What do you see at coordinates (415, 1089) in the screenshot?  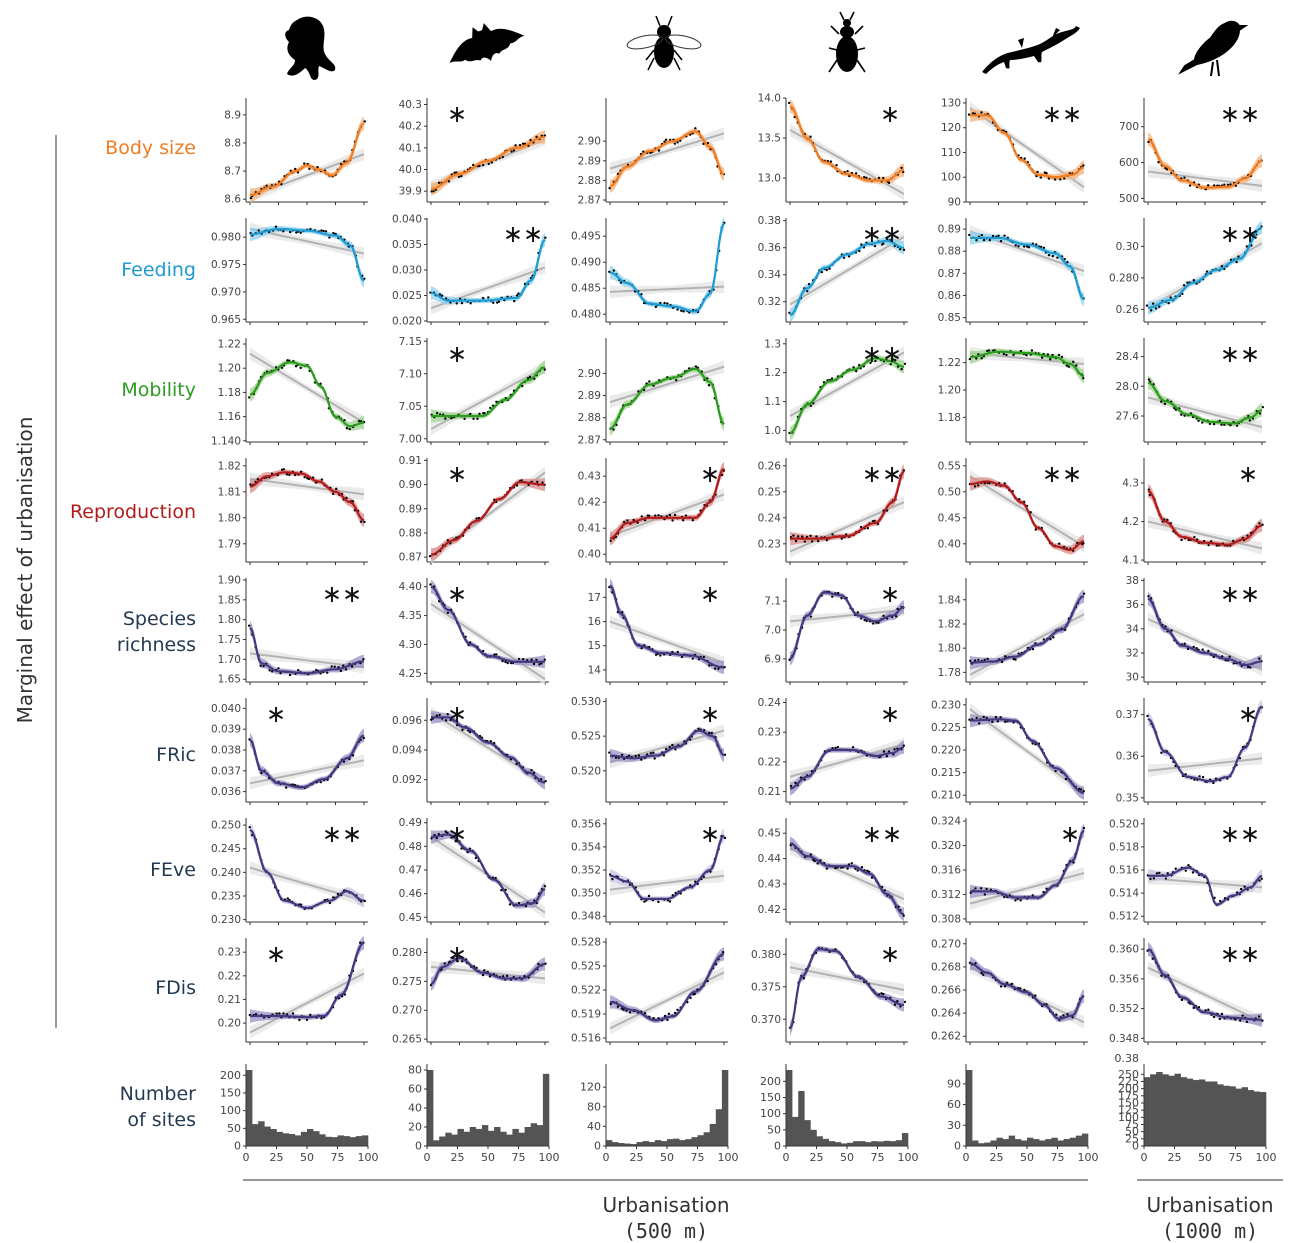 I see `y-tick-label: 60` at bounding box center [415, 1089].